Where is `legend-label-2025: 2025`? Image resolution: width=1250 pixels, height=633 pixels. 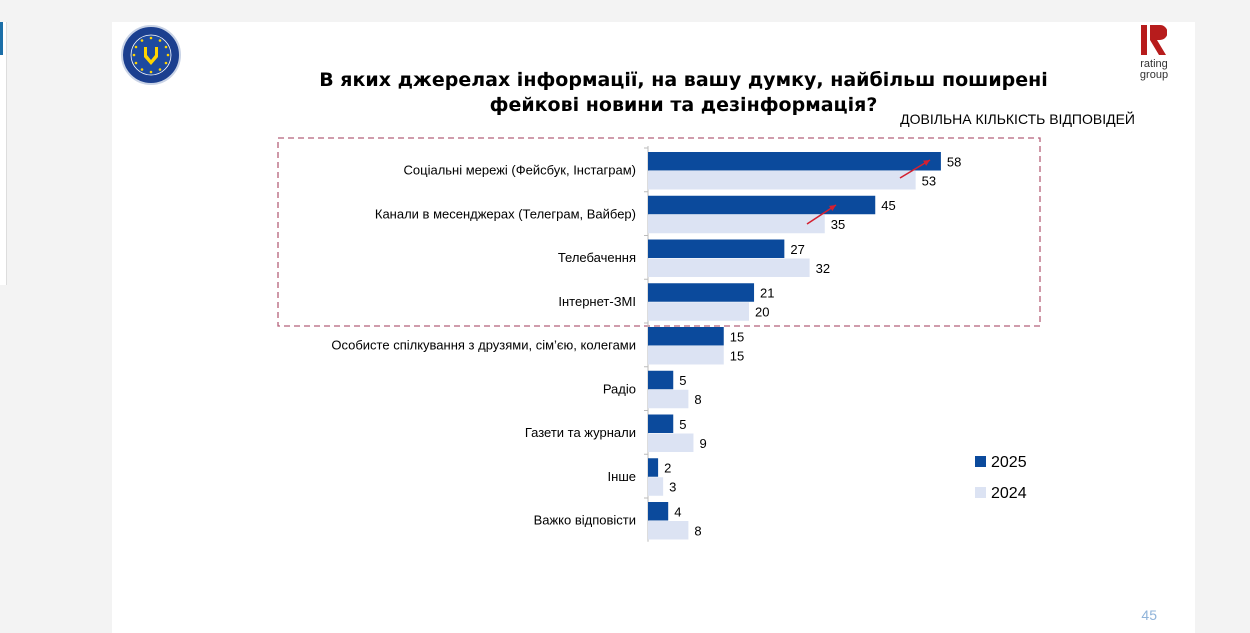
legend-label-2025: 2025 is located at coordinates (1009, 462).